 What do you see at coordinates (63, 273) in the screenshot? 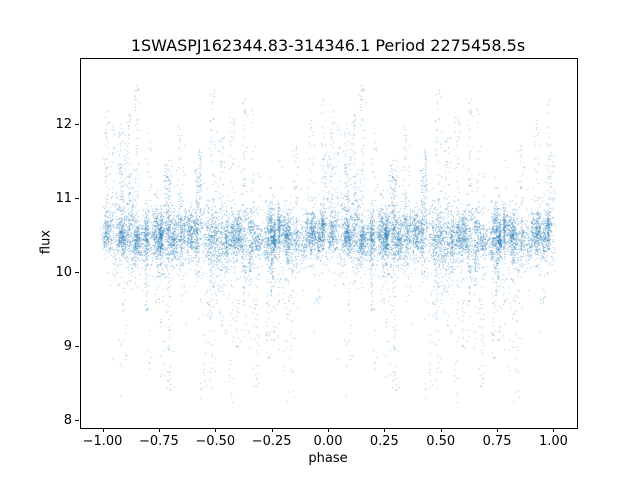
I see `y-tick-label: 10` at bounding box center [63, 273].